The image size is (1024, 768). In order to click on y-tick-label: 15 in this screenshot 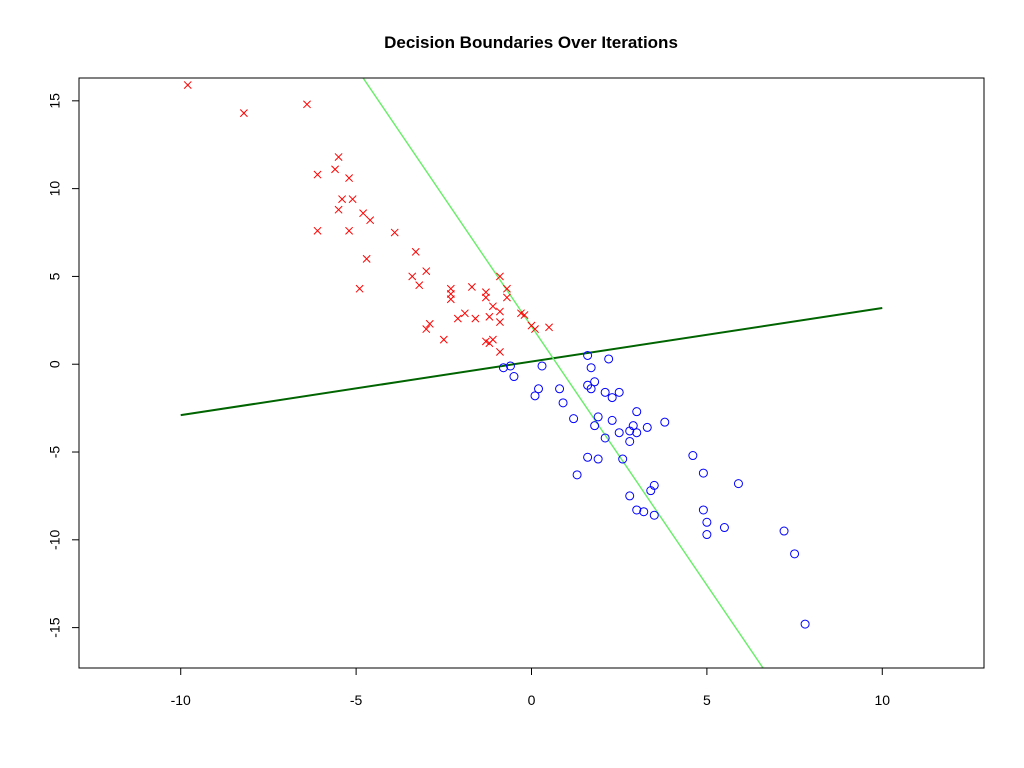, I will do `click(55, 101)`.